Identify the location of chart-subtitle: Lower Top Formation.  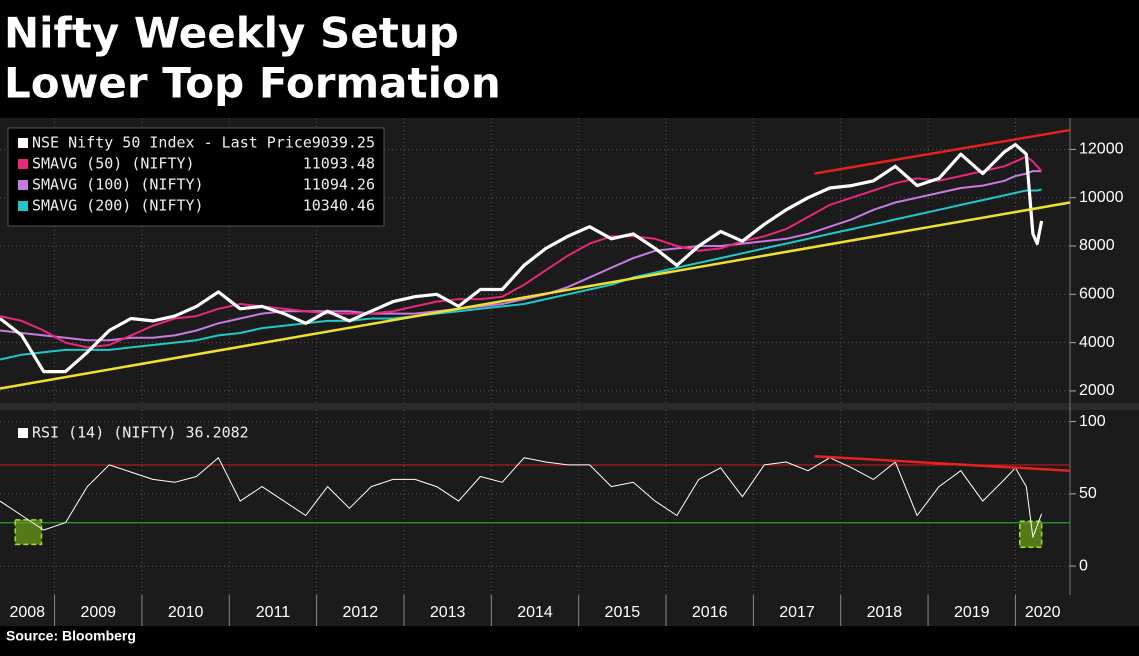
(252, 83).